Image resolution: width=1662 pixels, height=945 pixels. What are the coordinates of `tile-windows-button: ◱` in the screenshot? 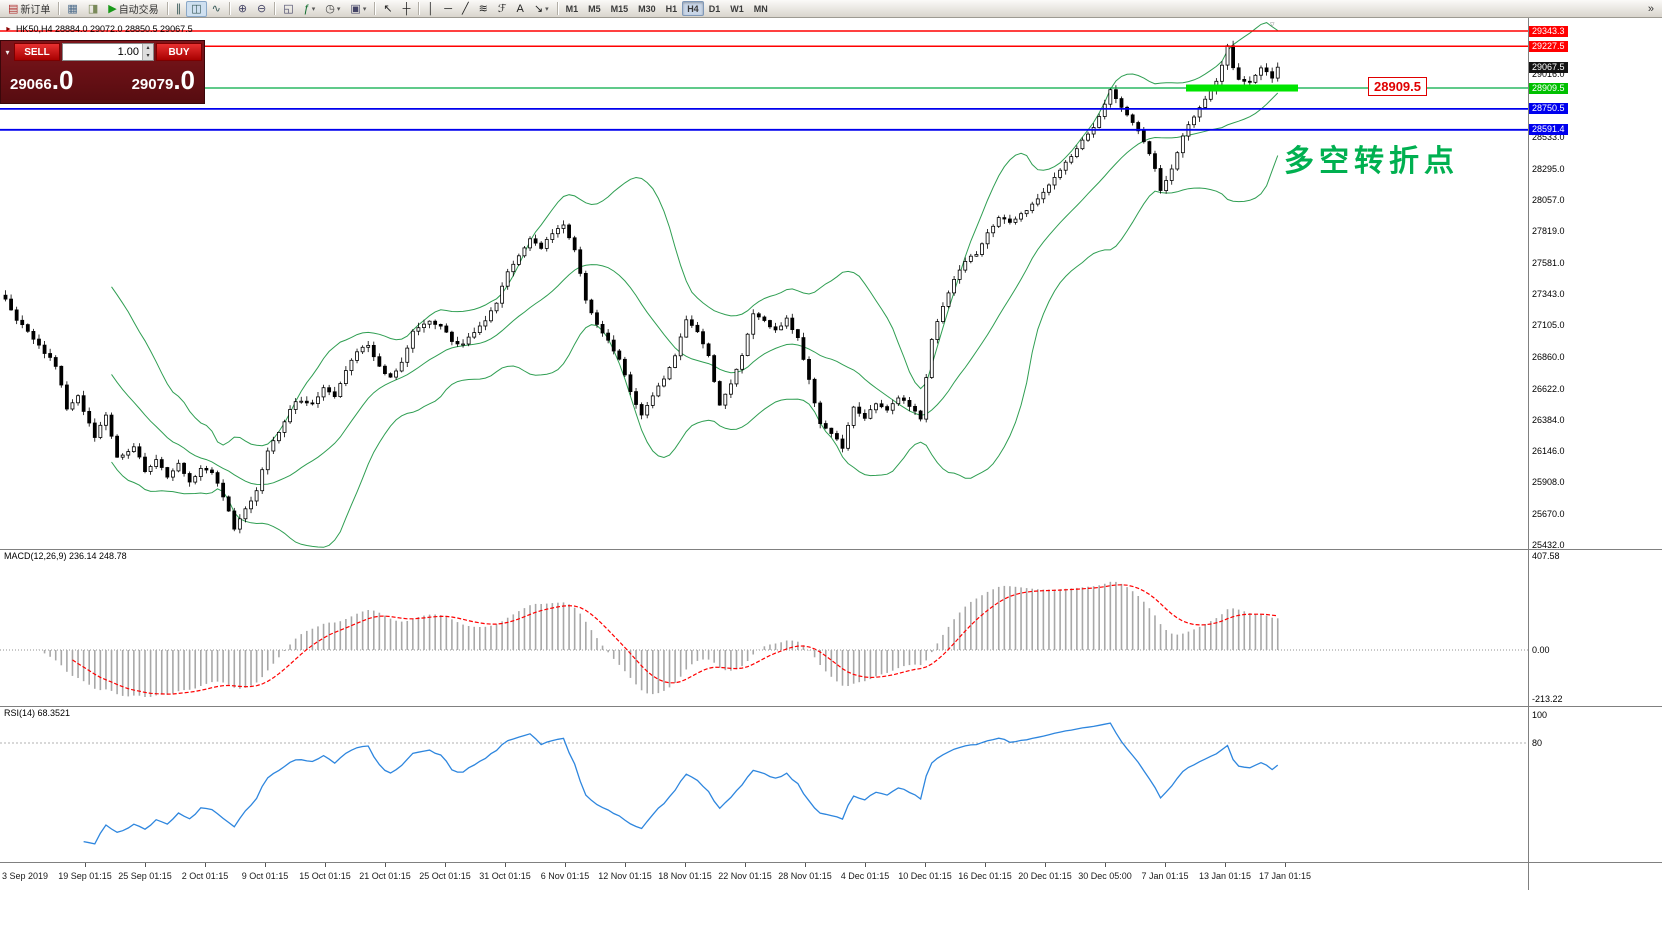 It's located at (288, 9).